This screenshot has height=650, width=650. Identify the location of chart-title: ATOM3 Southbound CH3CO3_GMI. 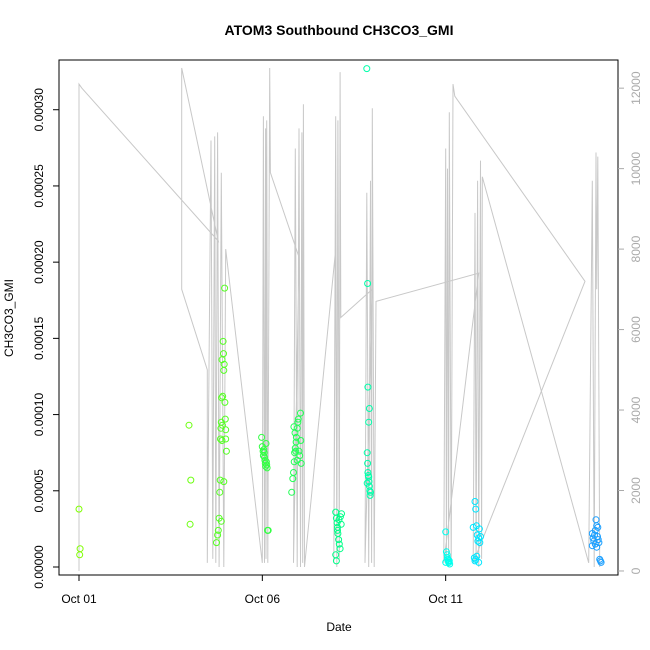
(339, 30).